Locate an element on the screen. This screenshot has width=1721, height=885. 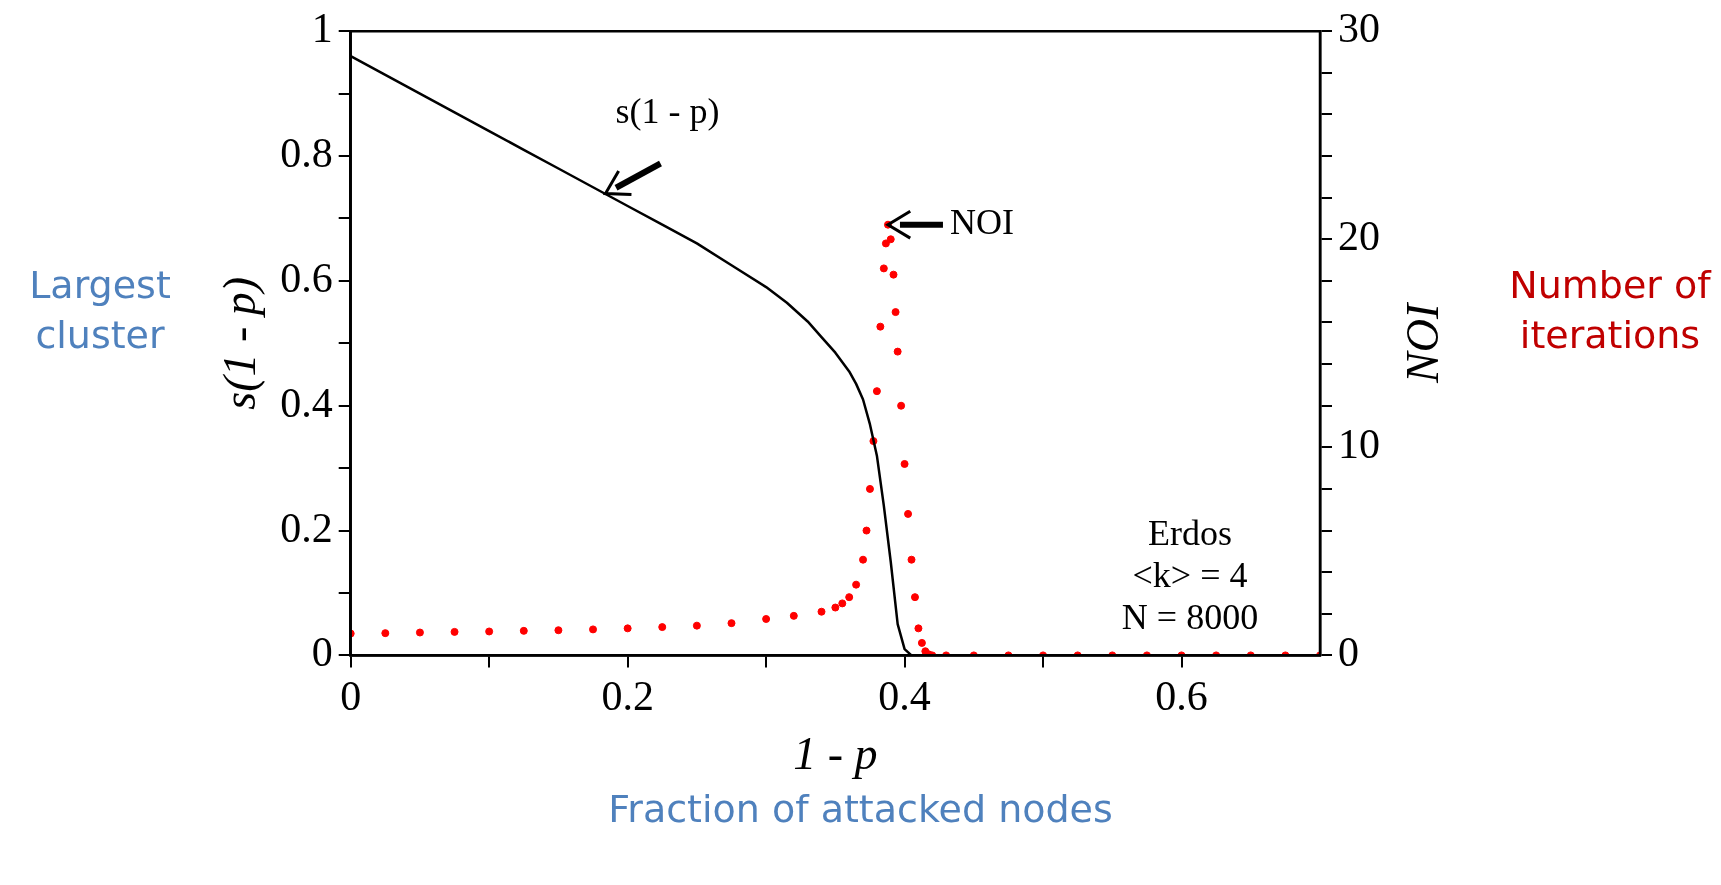
x-tick-label: 0.6 is located at coordinates (1181, 695).